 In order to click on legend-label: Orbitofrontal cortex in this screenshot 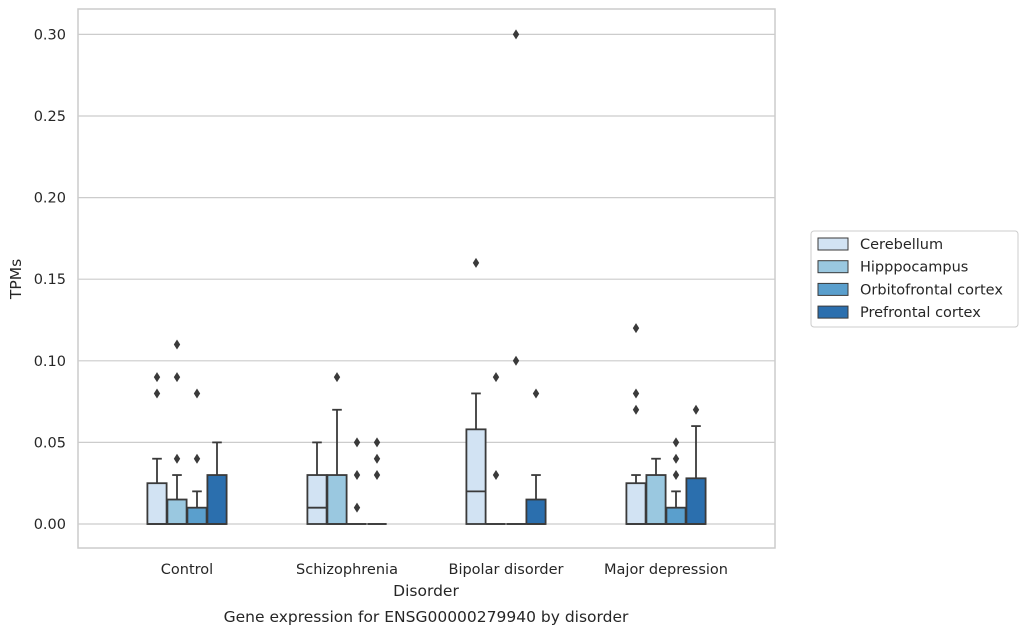, I will do `click(931, 290)`.